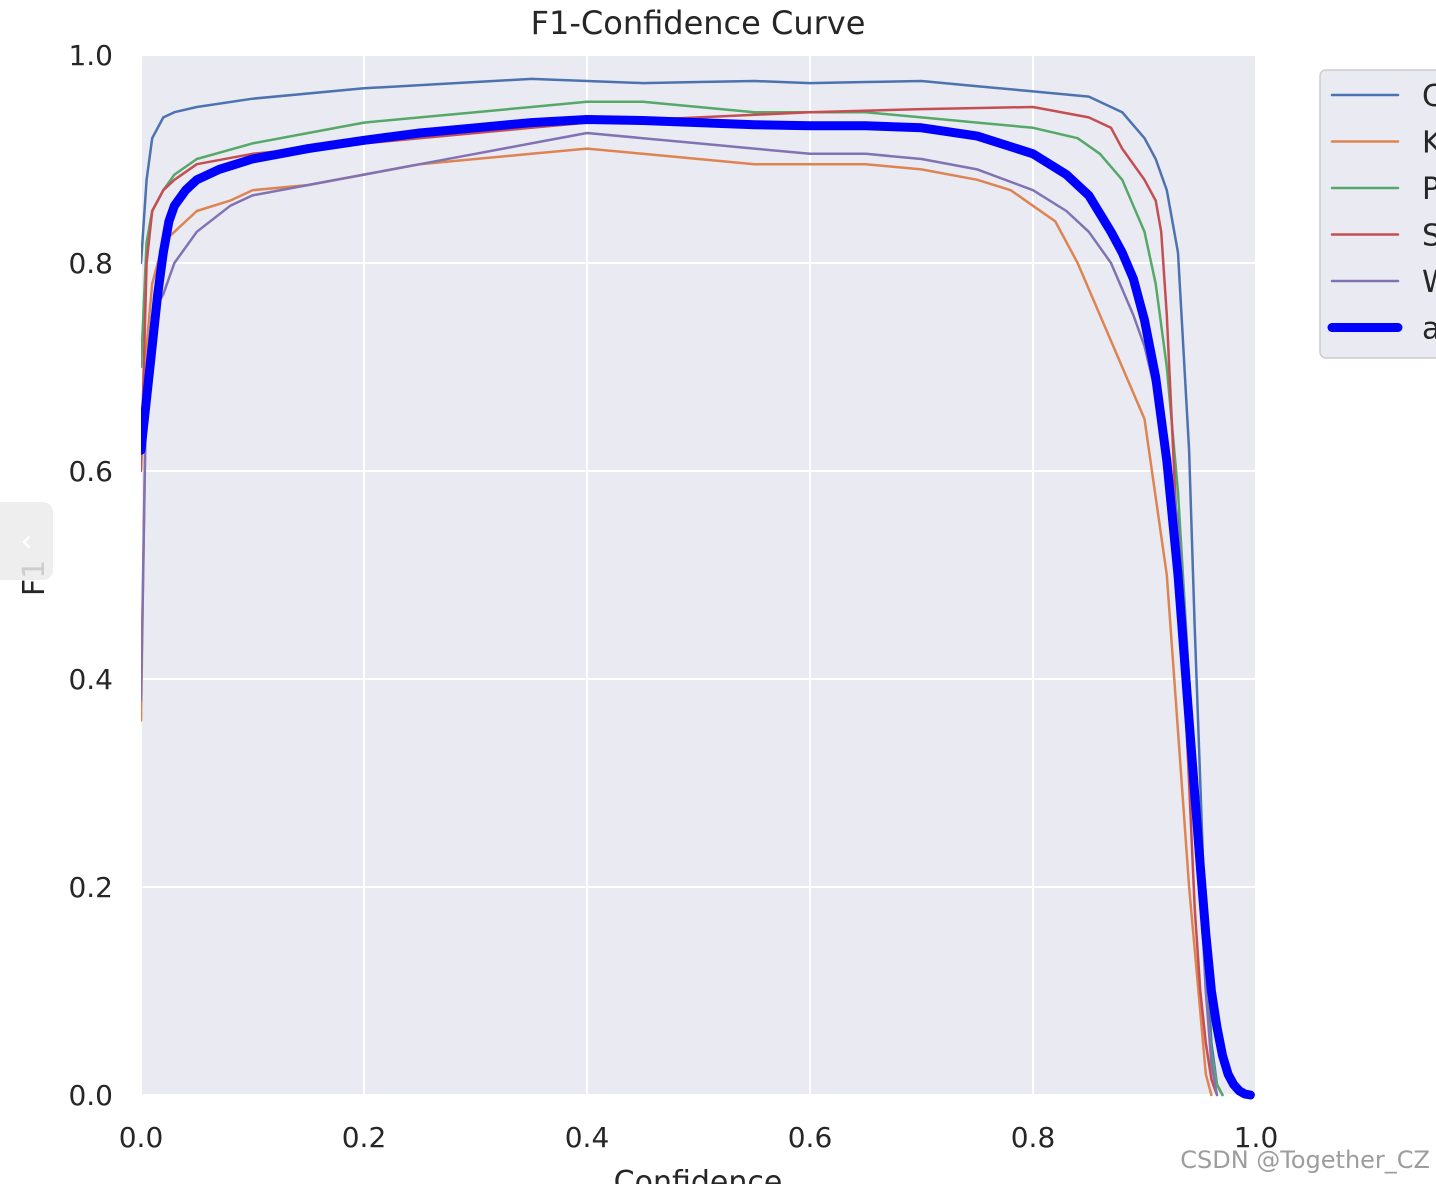 The image size is (1436, 1184). Describe the element at coordinates (698, 1174) in the screenshot. I see `x-axis-label: Confidence` at that location.